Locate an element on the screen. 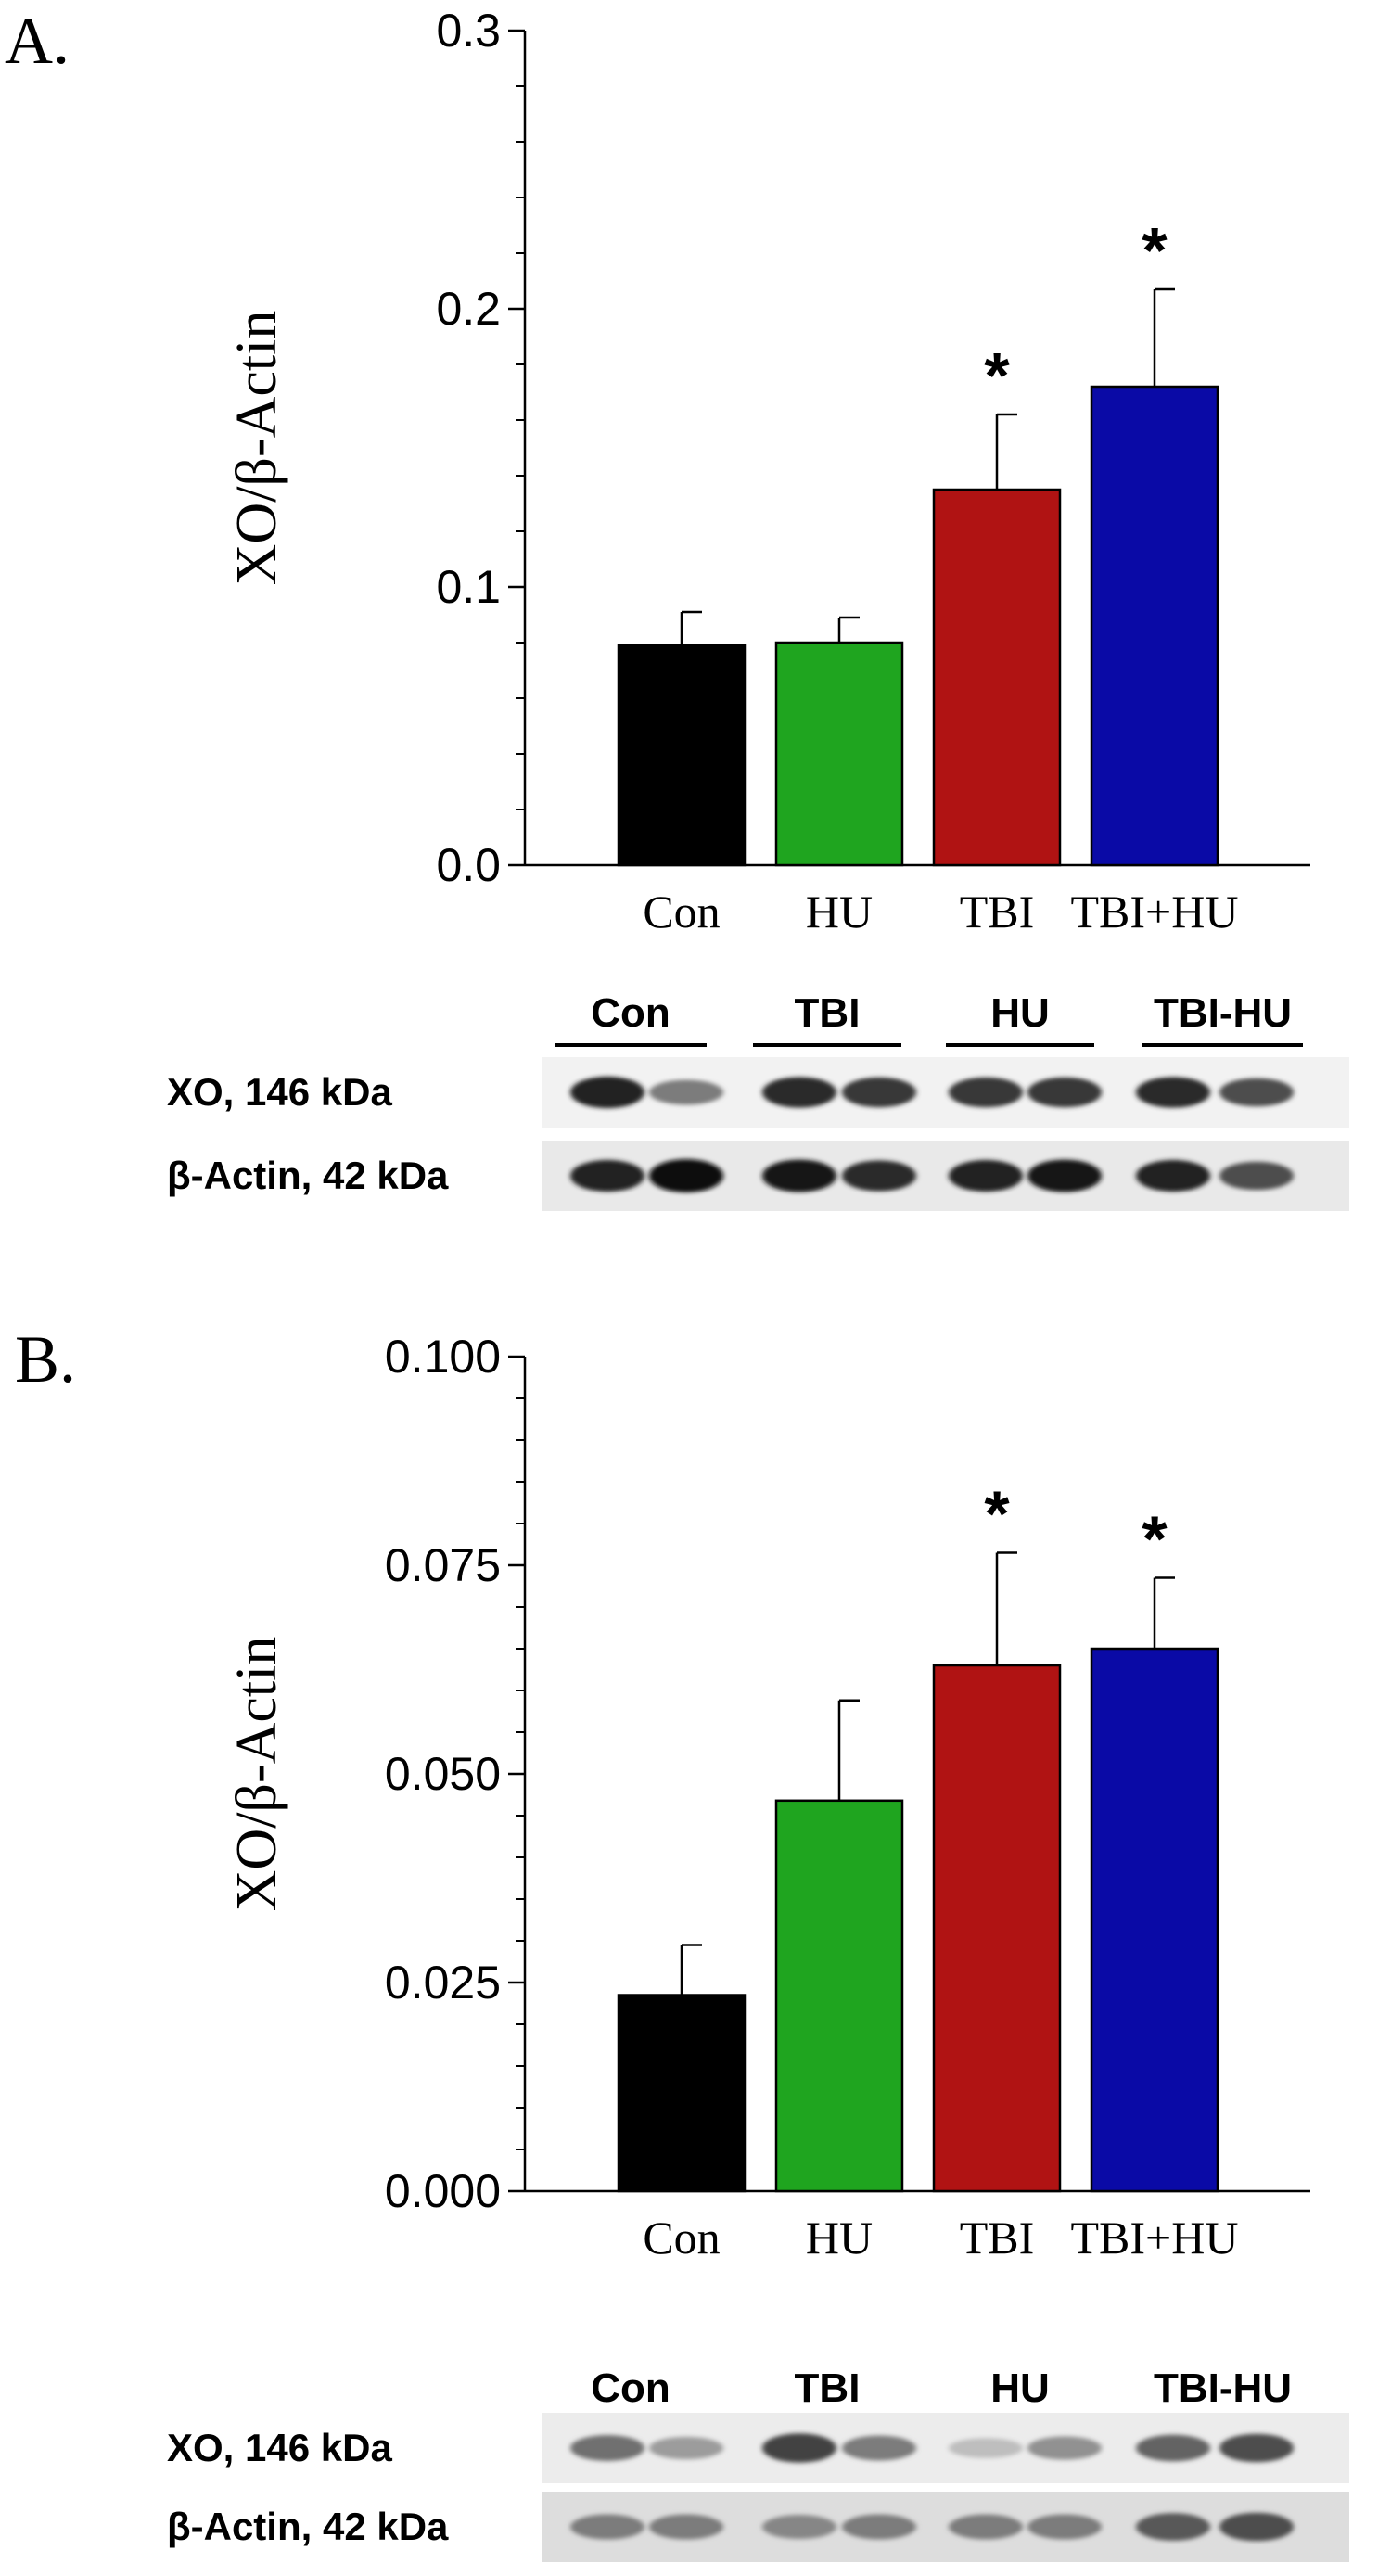 This screenshot has height=2576, width=1391. y-tick-label: 0.3 is located at coordinates (468, 31).